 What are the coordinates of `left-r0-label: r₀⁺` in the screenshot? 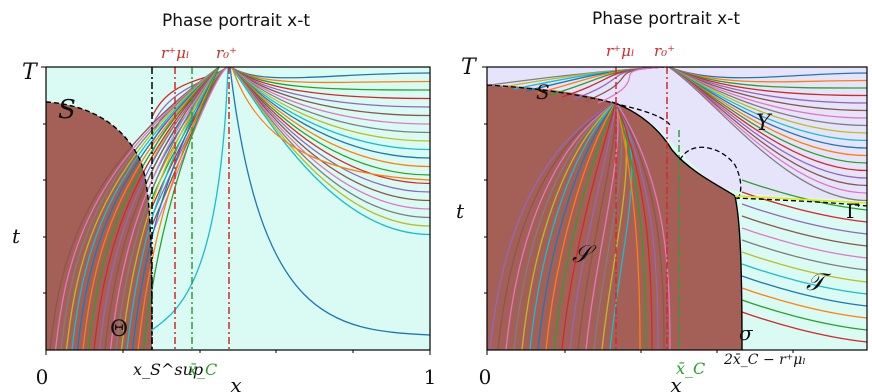 It's located at (226, 53).